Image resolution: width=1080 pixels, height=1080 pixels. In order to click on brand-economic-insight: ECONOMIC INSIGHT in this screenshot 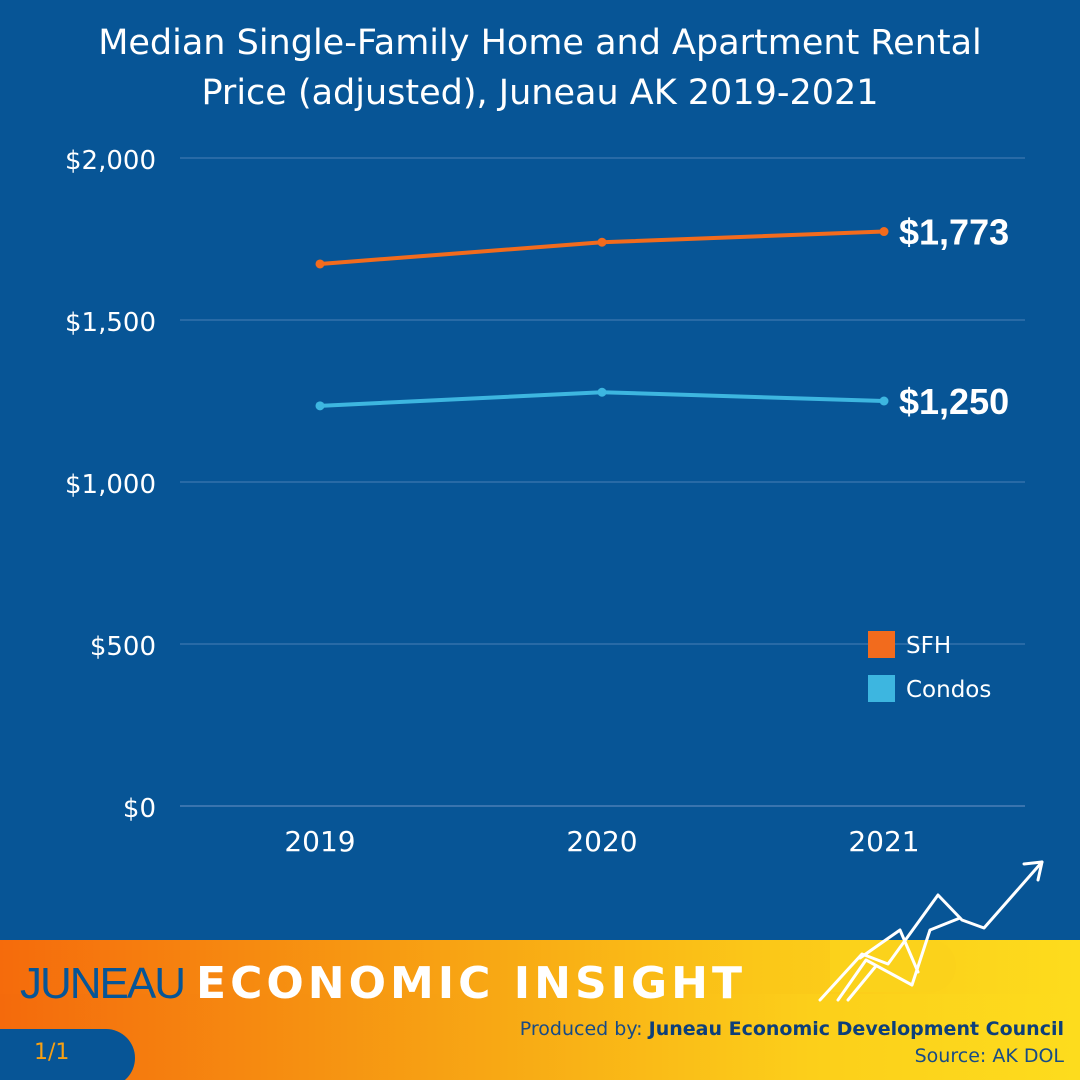, I will do `click(471, 983)`.